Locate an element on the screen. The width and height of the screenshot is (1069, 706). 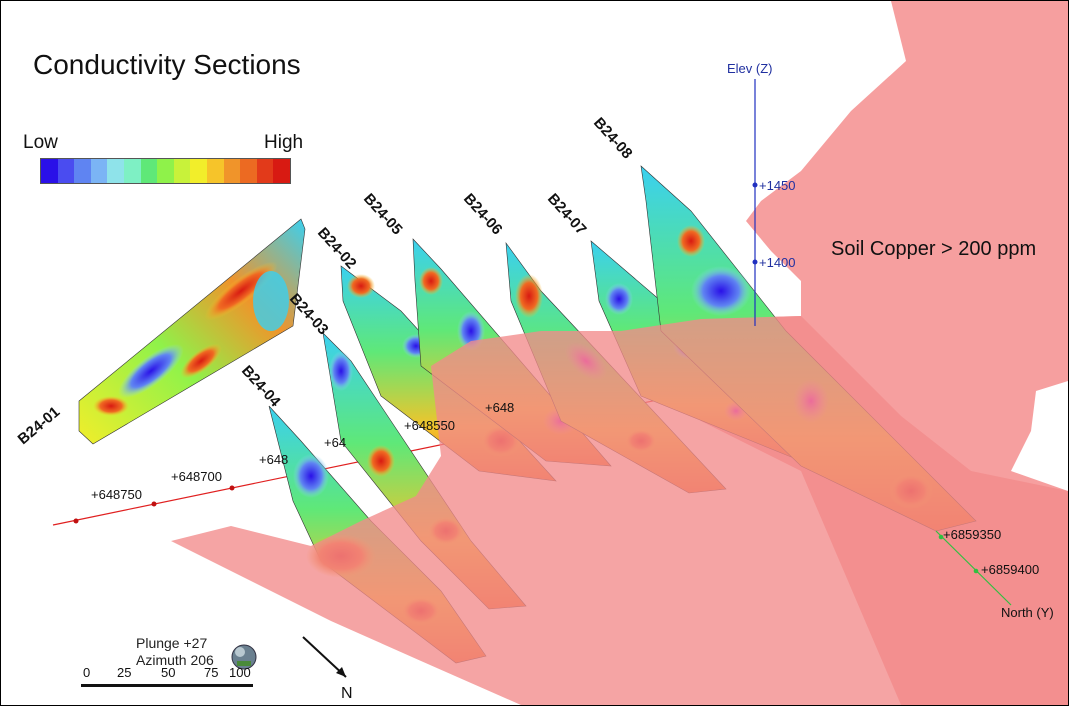
elevation-label-1450: +1450 is located at coordinates (777, 185).